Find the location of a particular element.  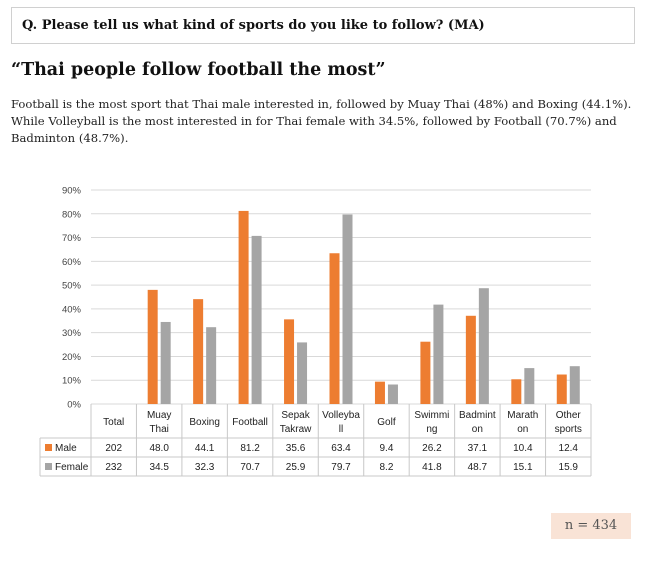

table-value-female: 79.7 is located at coordinates (341, 467).